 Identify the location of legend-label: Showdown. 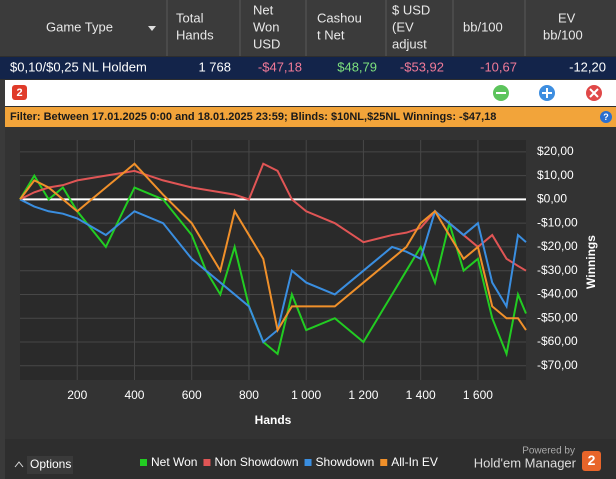
(345, 462).